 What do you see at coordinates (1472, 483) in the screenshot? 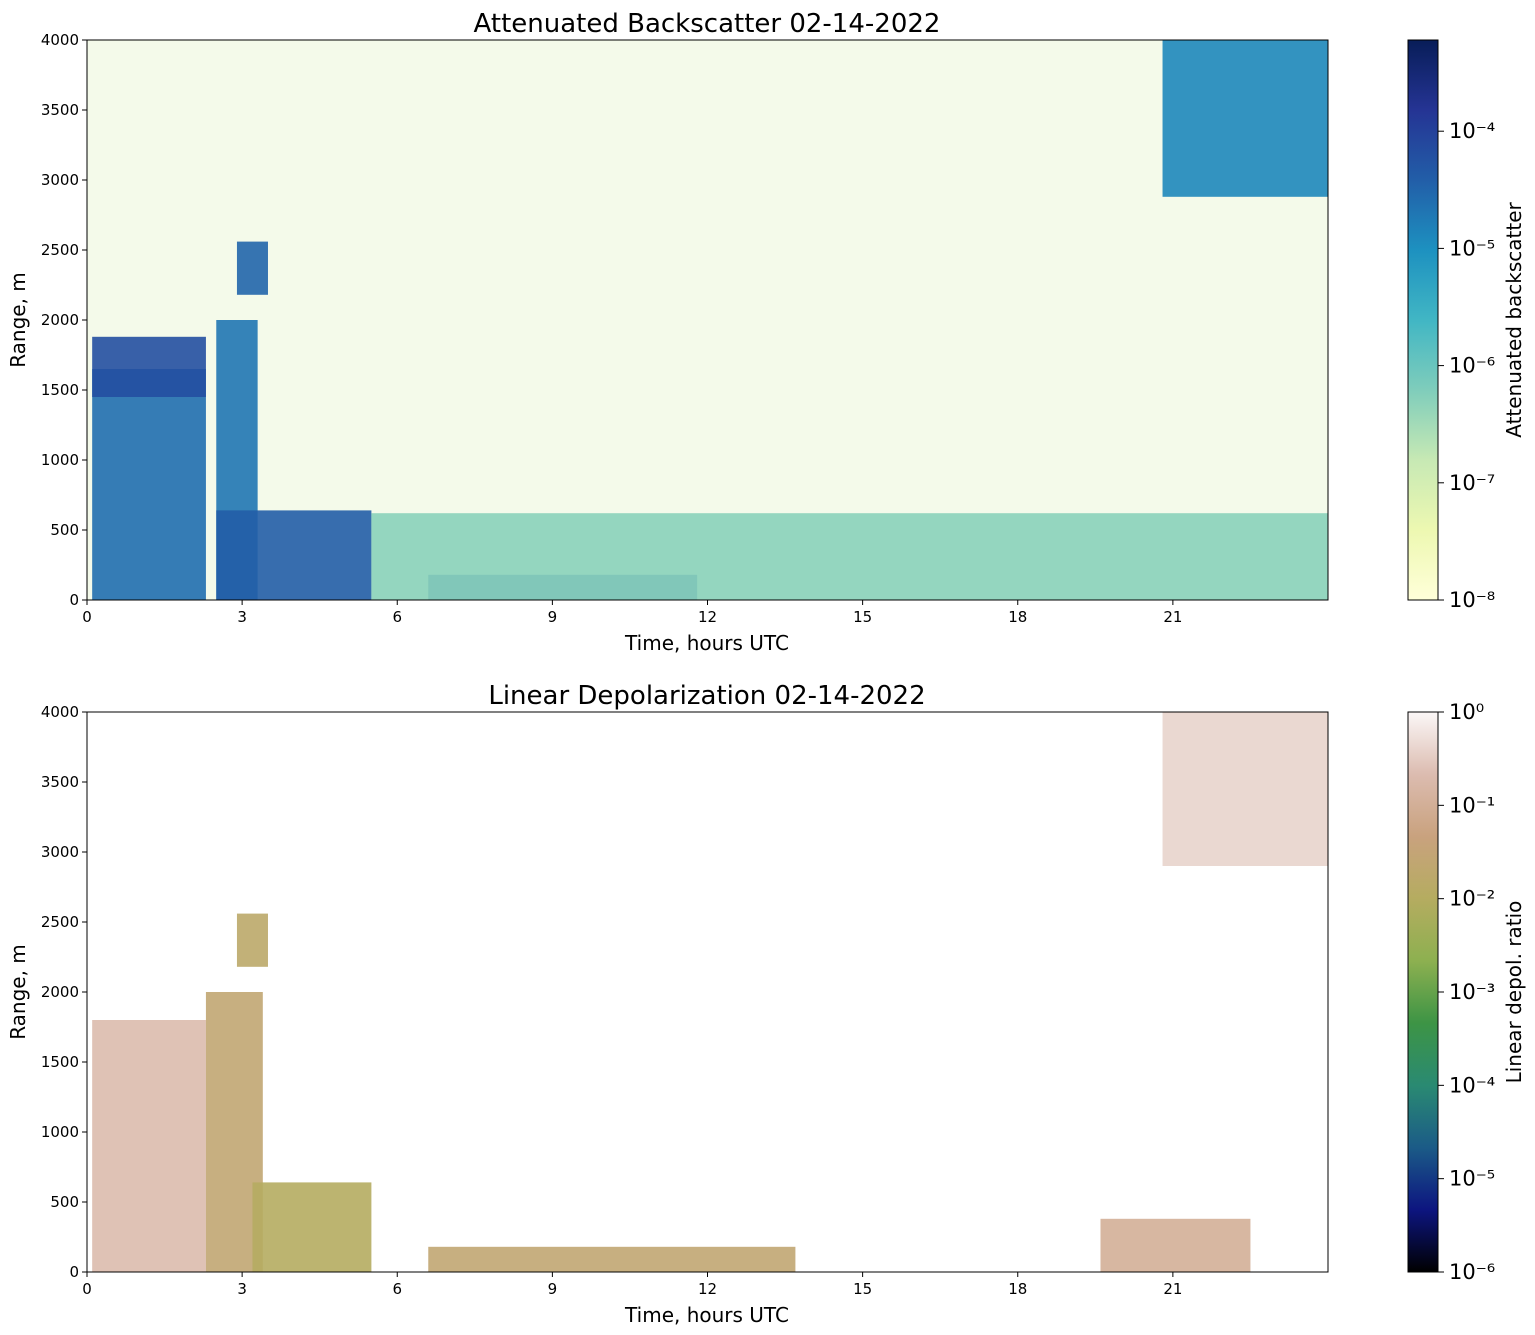
I see `colorbar-tick-label: 10⁻⁷` at bounding box center [1472, 483].